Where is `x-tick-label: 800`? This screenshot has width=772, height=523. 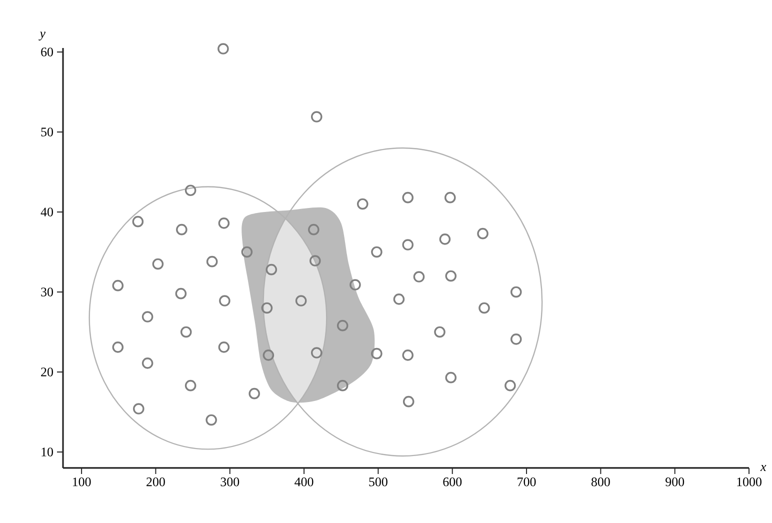
x-tick-label: 800 is located at coordinates (600, 482).